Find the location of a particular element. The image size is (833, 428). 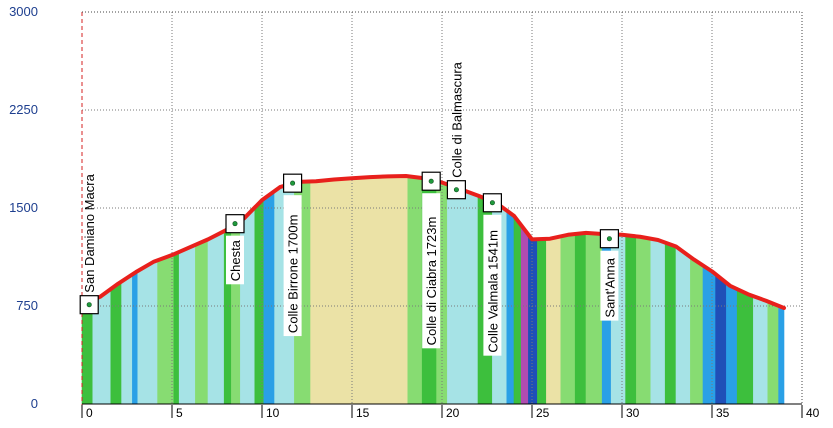

y-tick-label: 3000 is located at coordinates (23, 11).